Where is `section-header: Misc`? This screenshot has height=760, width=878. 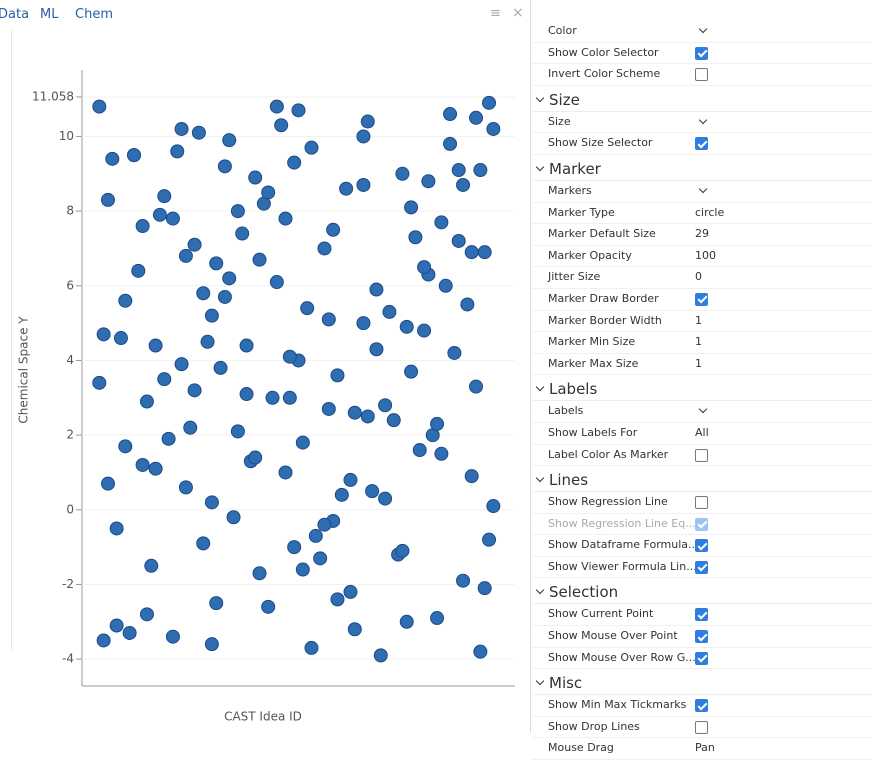 section-header: Misc is located at coordinates (702, 682).